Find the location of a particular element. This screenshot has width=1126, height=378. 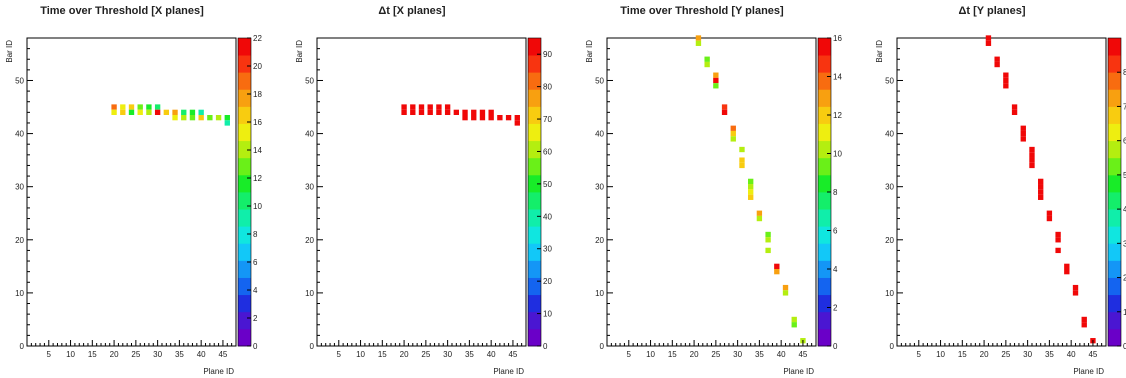

colorbar-tick-label: 10 is located at coordinates (257, 206).